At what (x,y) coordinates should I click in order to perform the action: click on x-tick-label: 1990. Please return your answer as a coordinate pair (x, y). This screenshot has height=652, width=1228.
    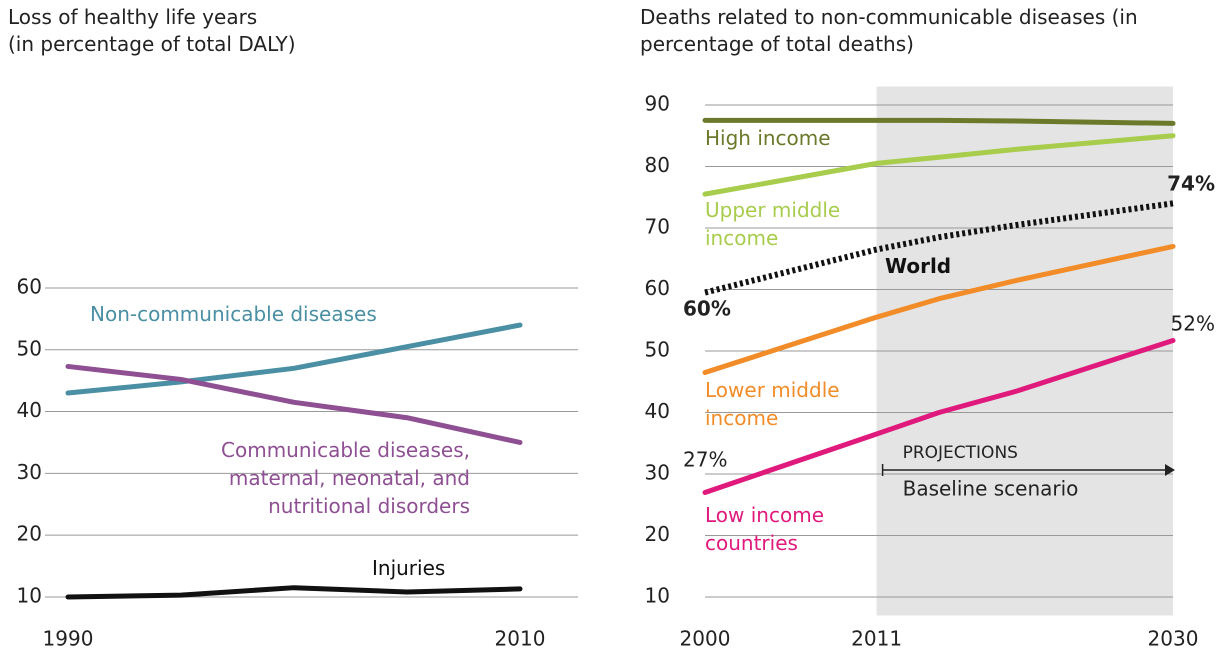
    Looking at the image, I should click on (68, 639).